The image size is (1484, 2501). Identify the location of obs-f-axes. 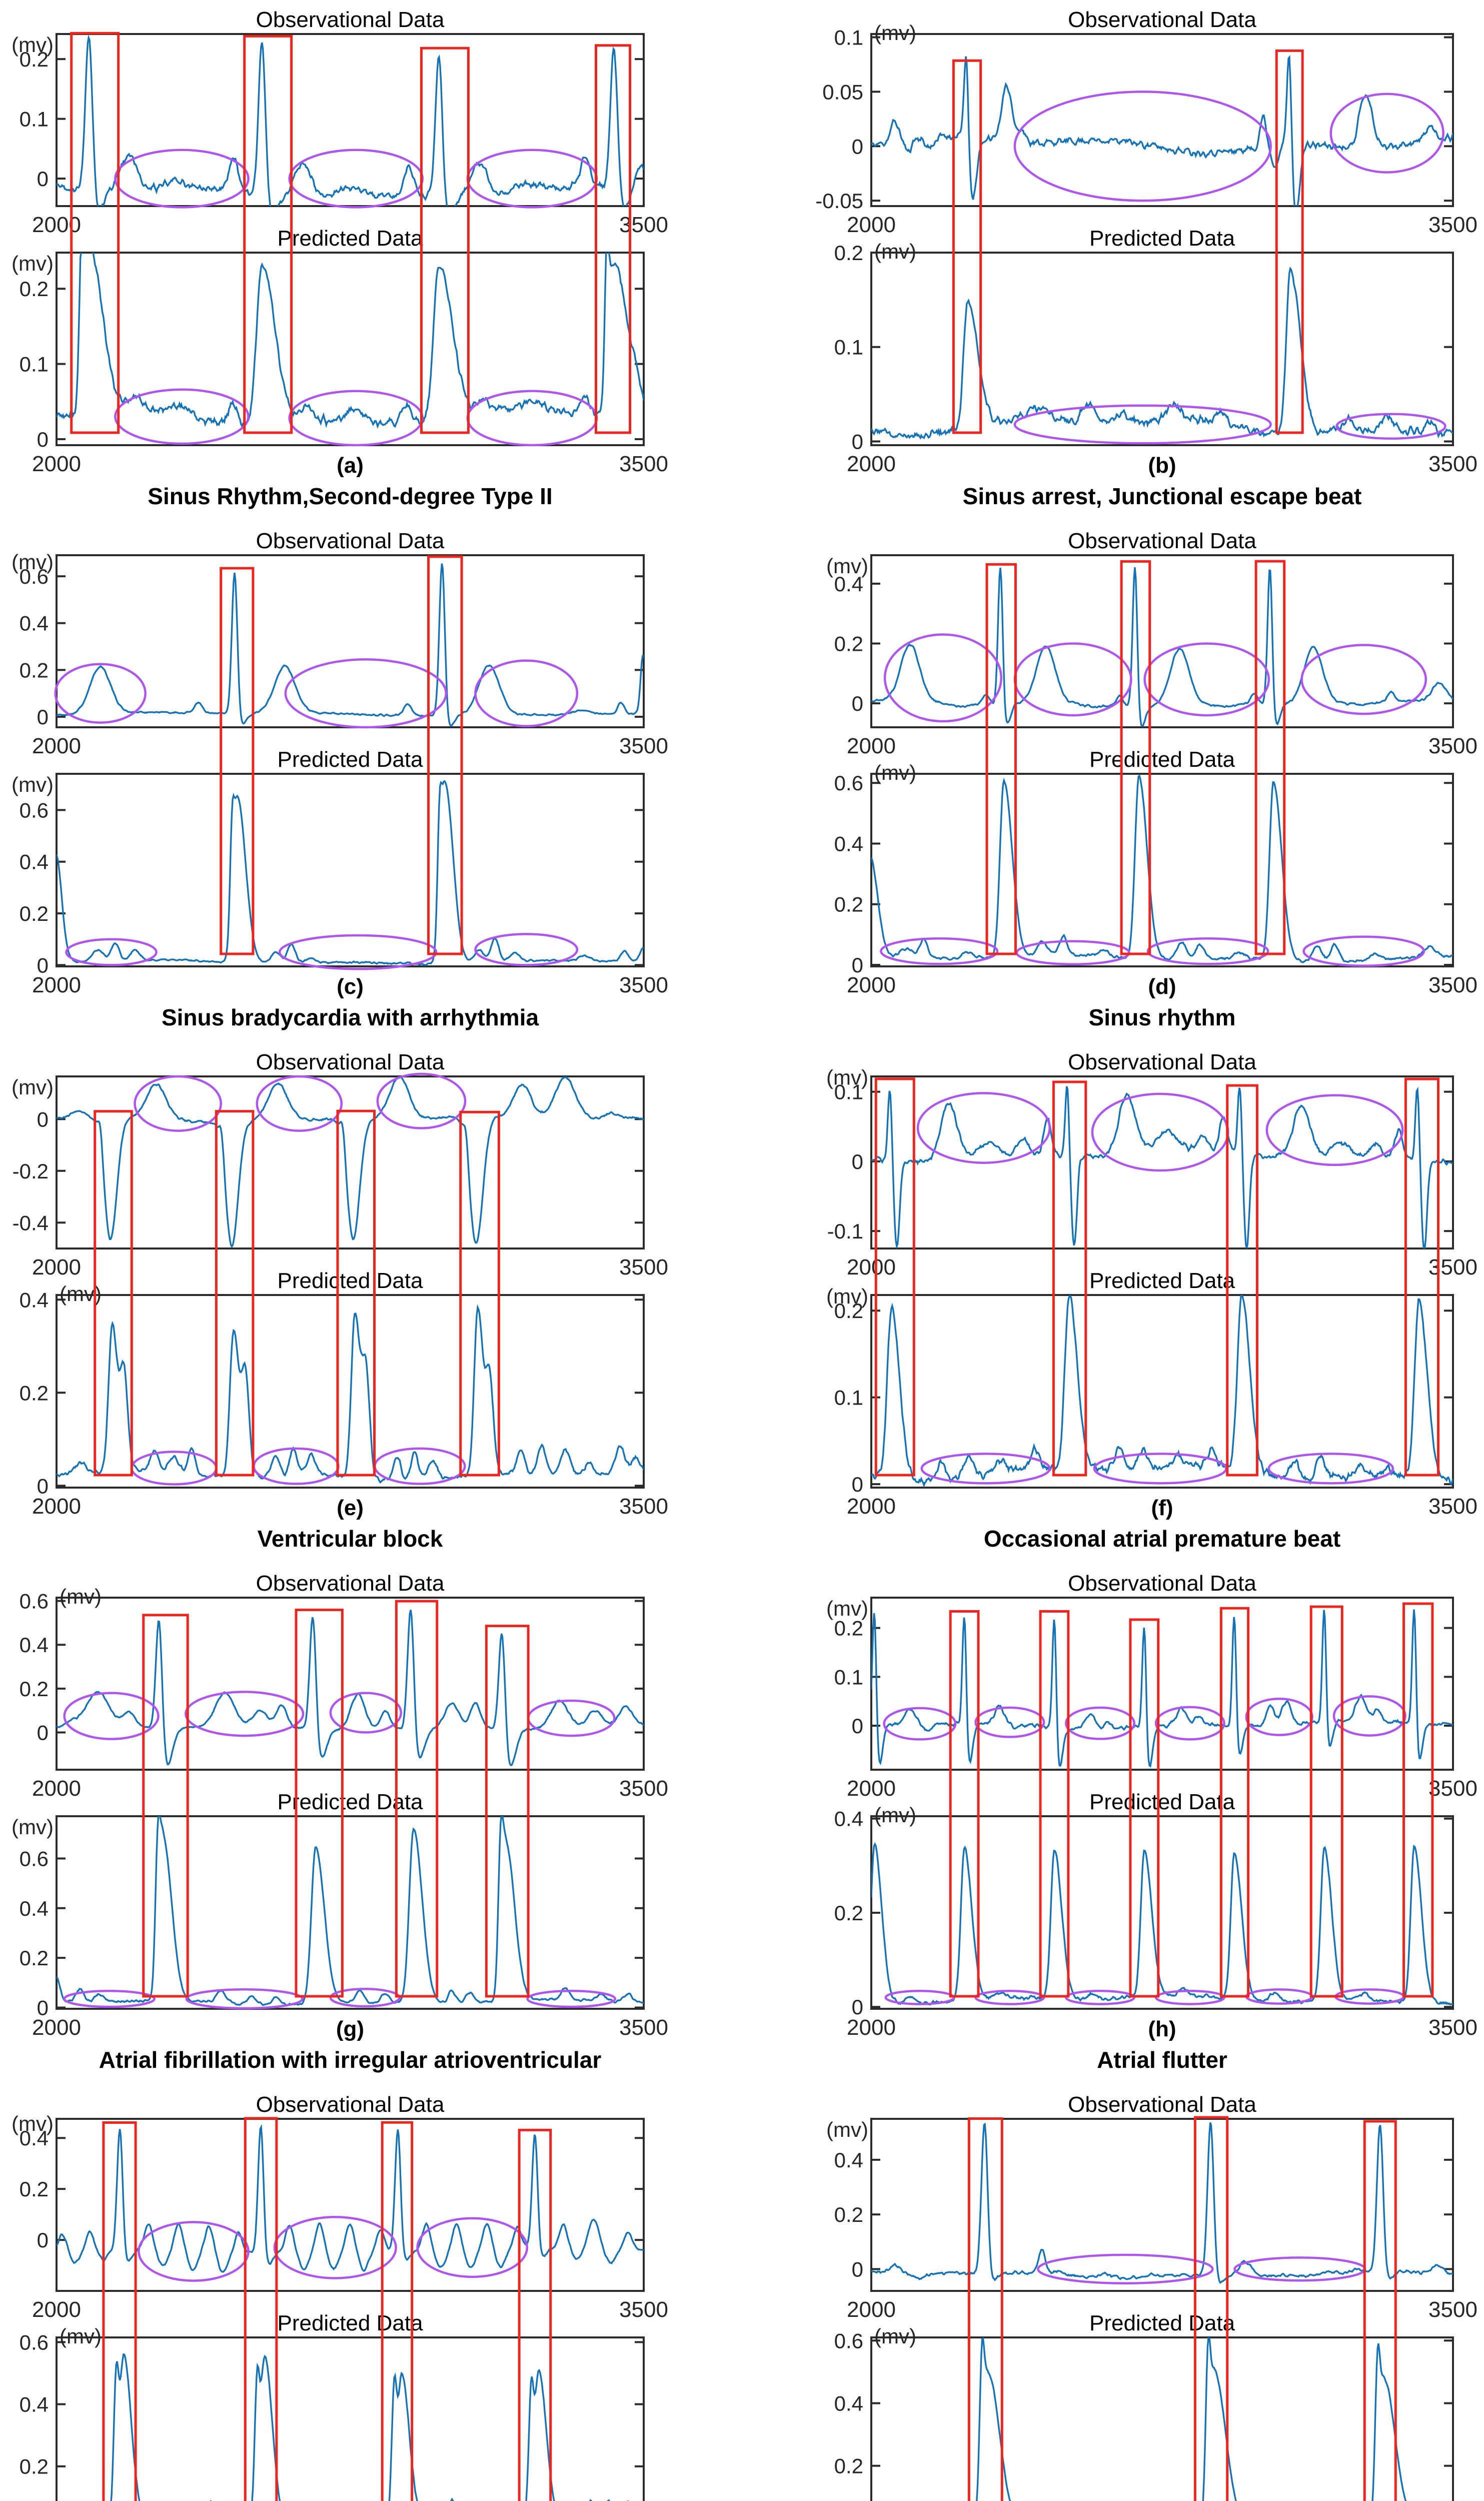
(1162, 1162).